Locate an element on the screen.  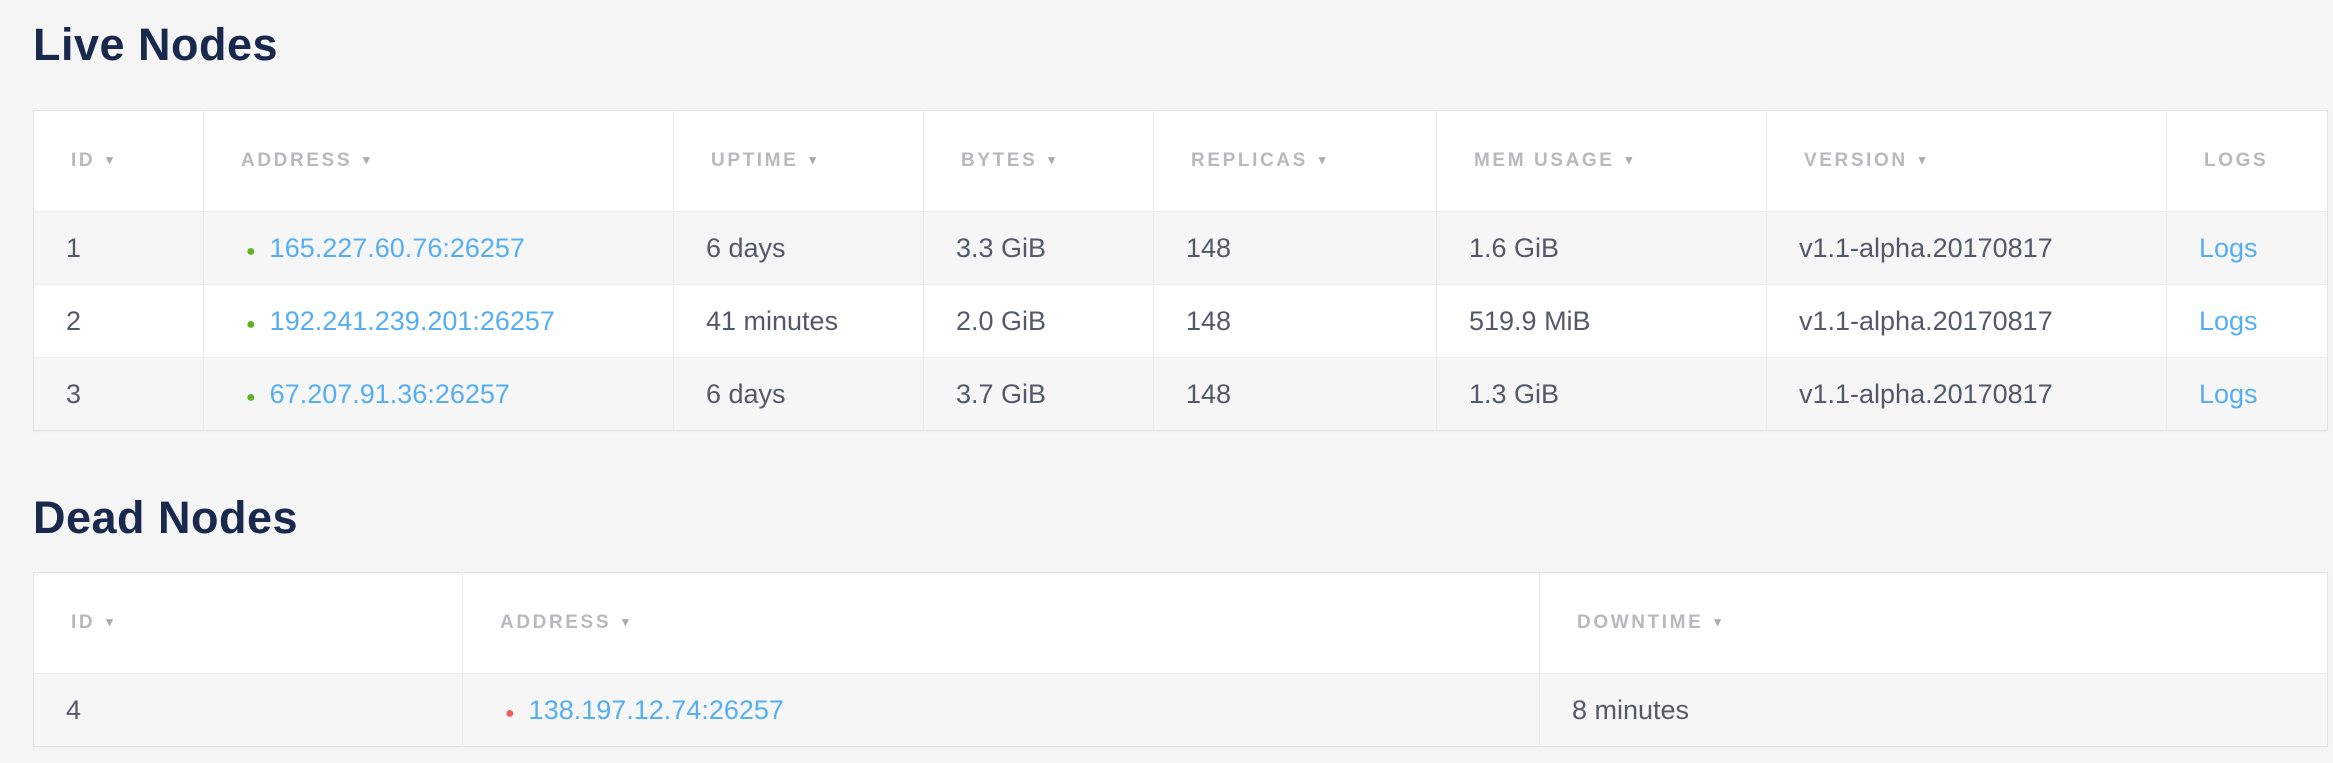
column-header-downtime: DOWNTIME ▾ is located at coordinates (1934, 623).